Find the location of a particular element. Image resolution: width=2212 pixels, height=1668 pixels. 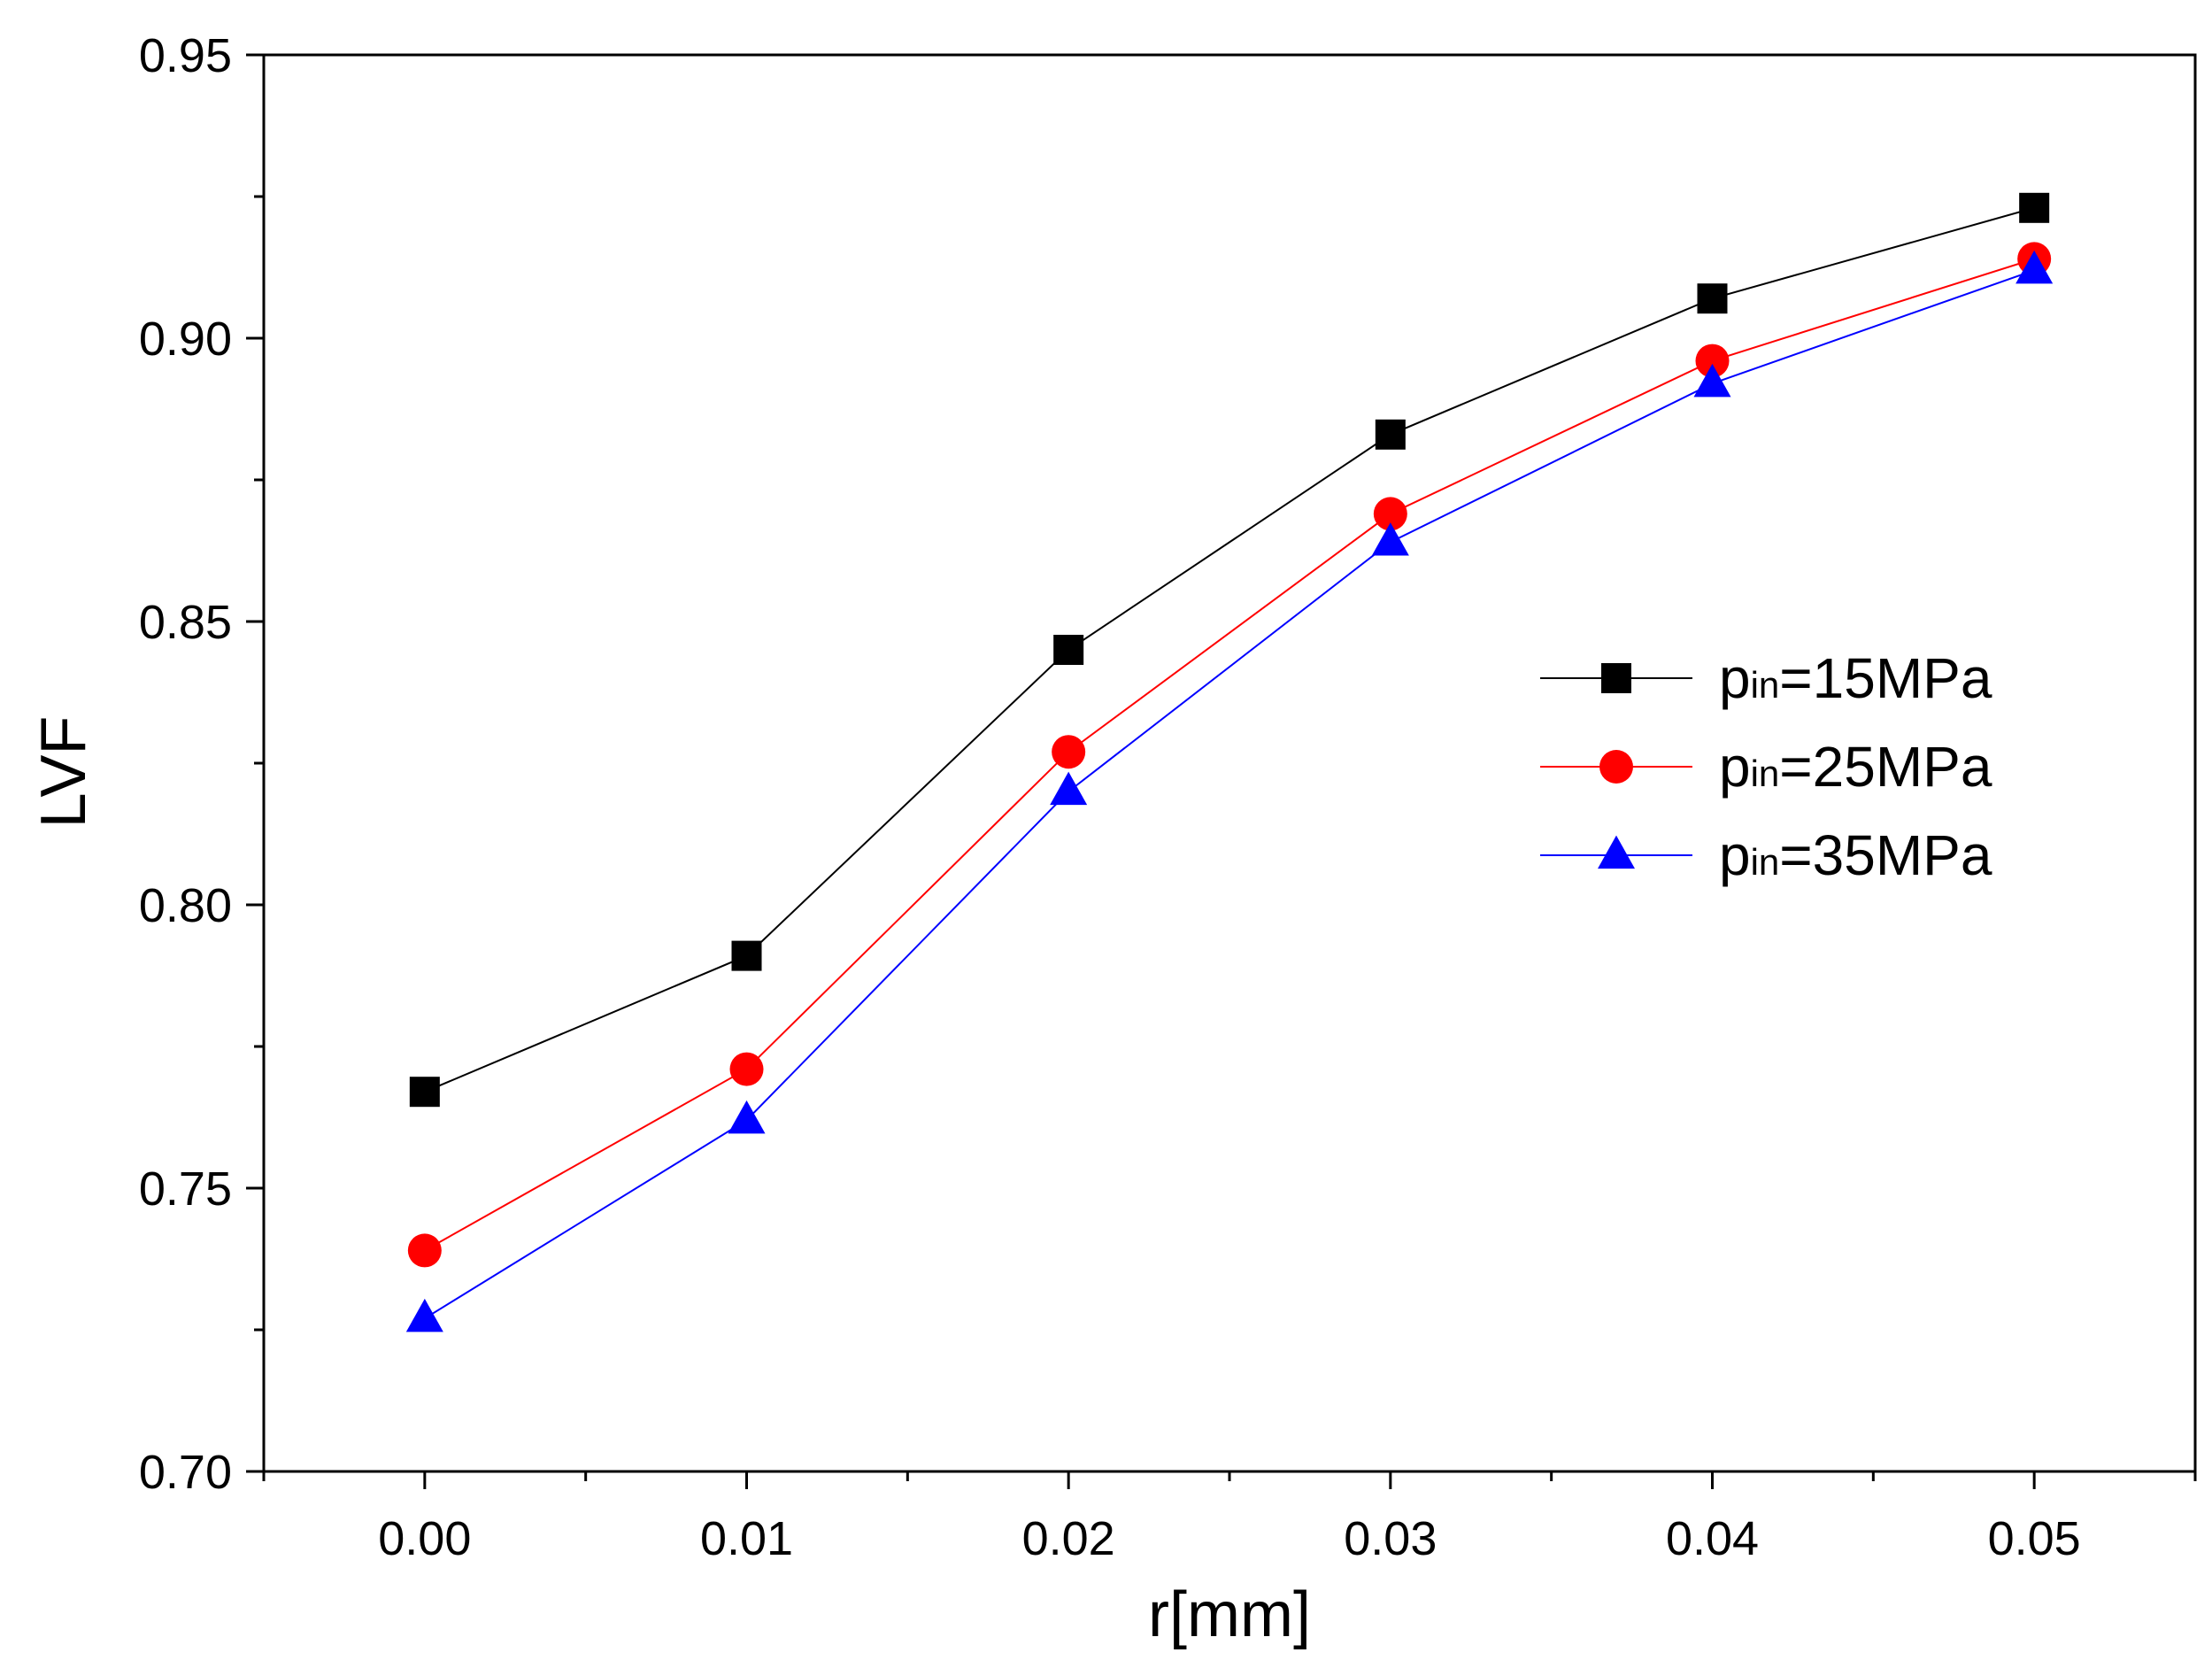

x-tick-label: 0.02 is located at coordinates (1068, 1539).